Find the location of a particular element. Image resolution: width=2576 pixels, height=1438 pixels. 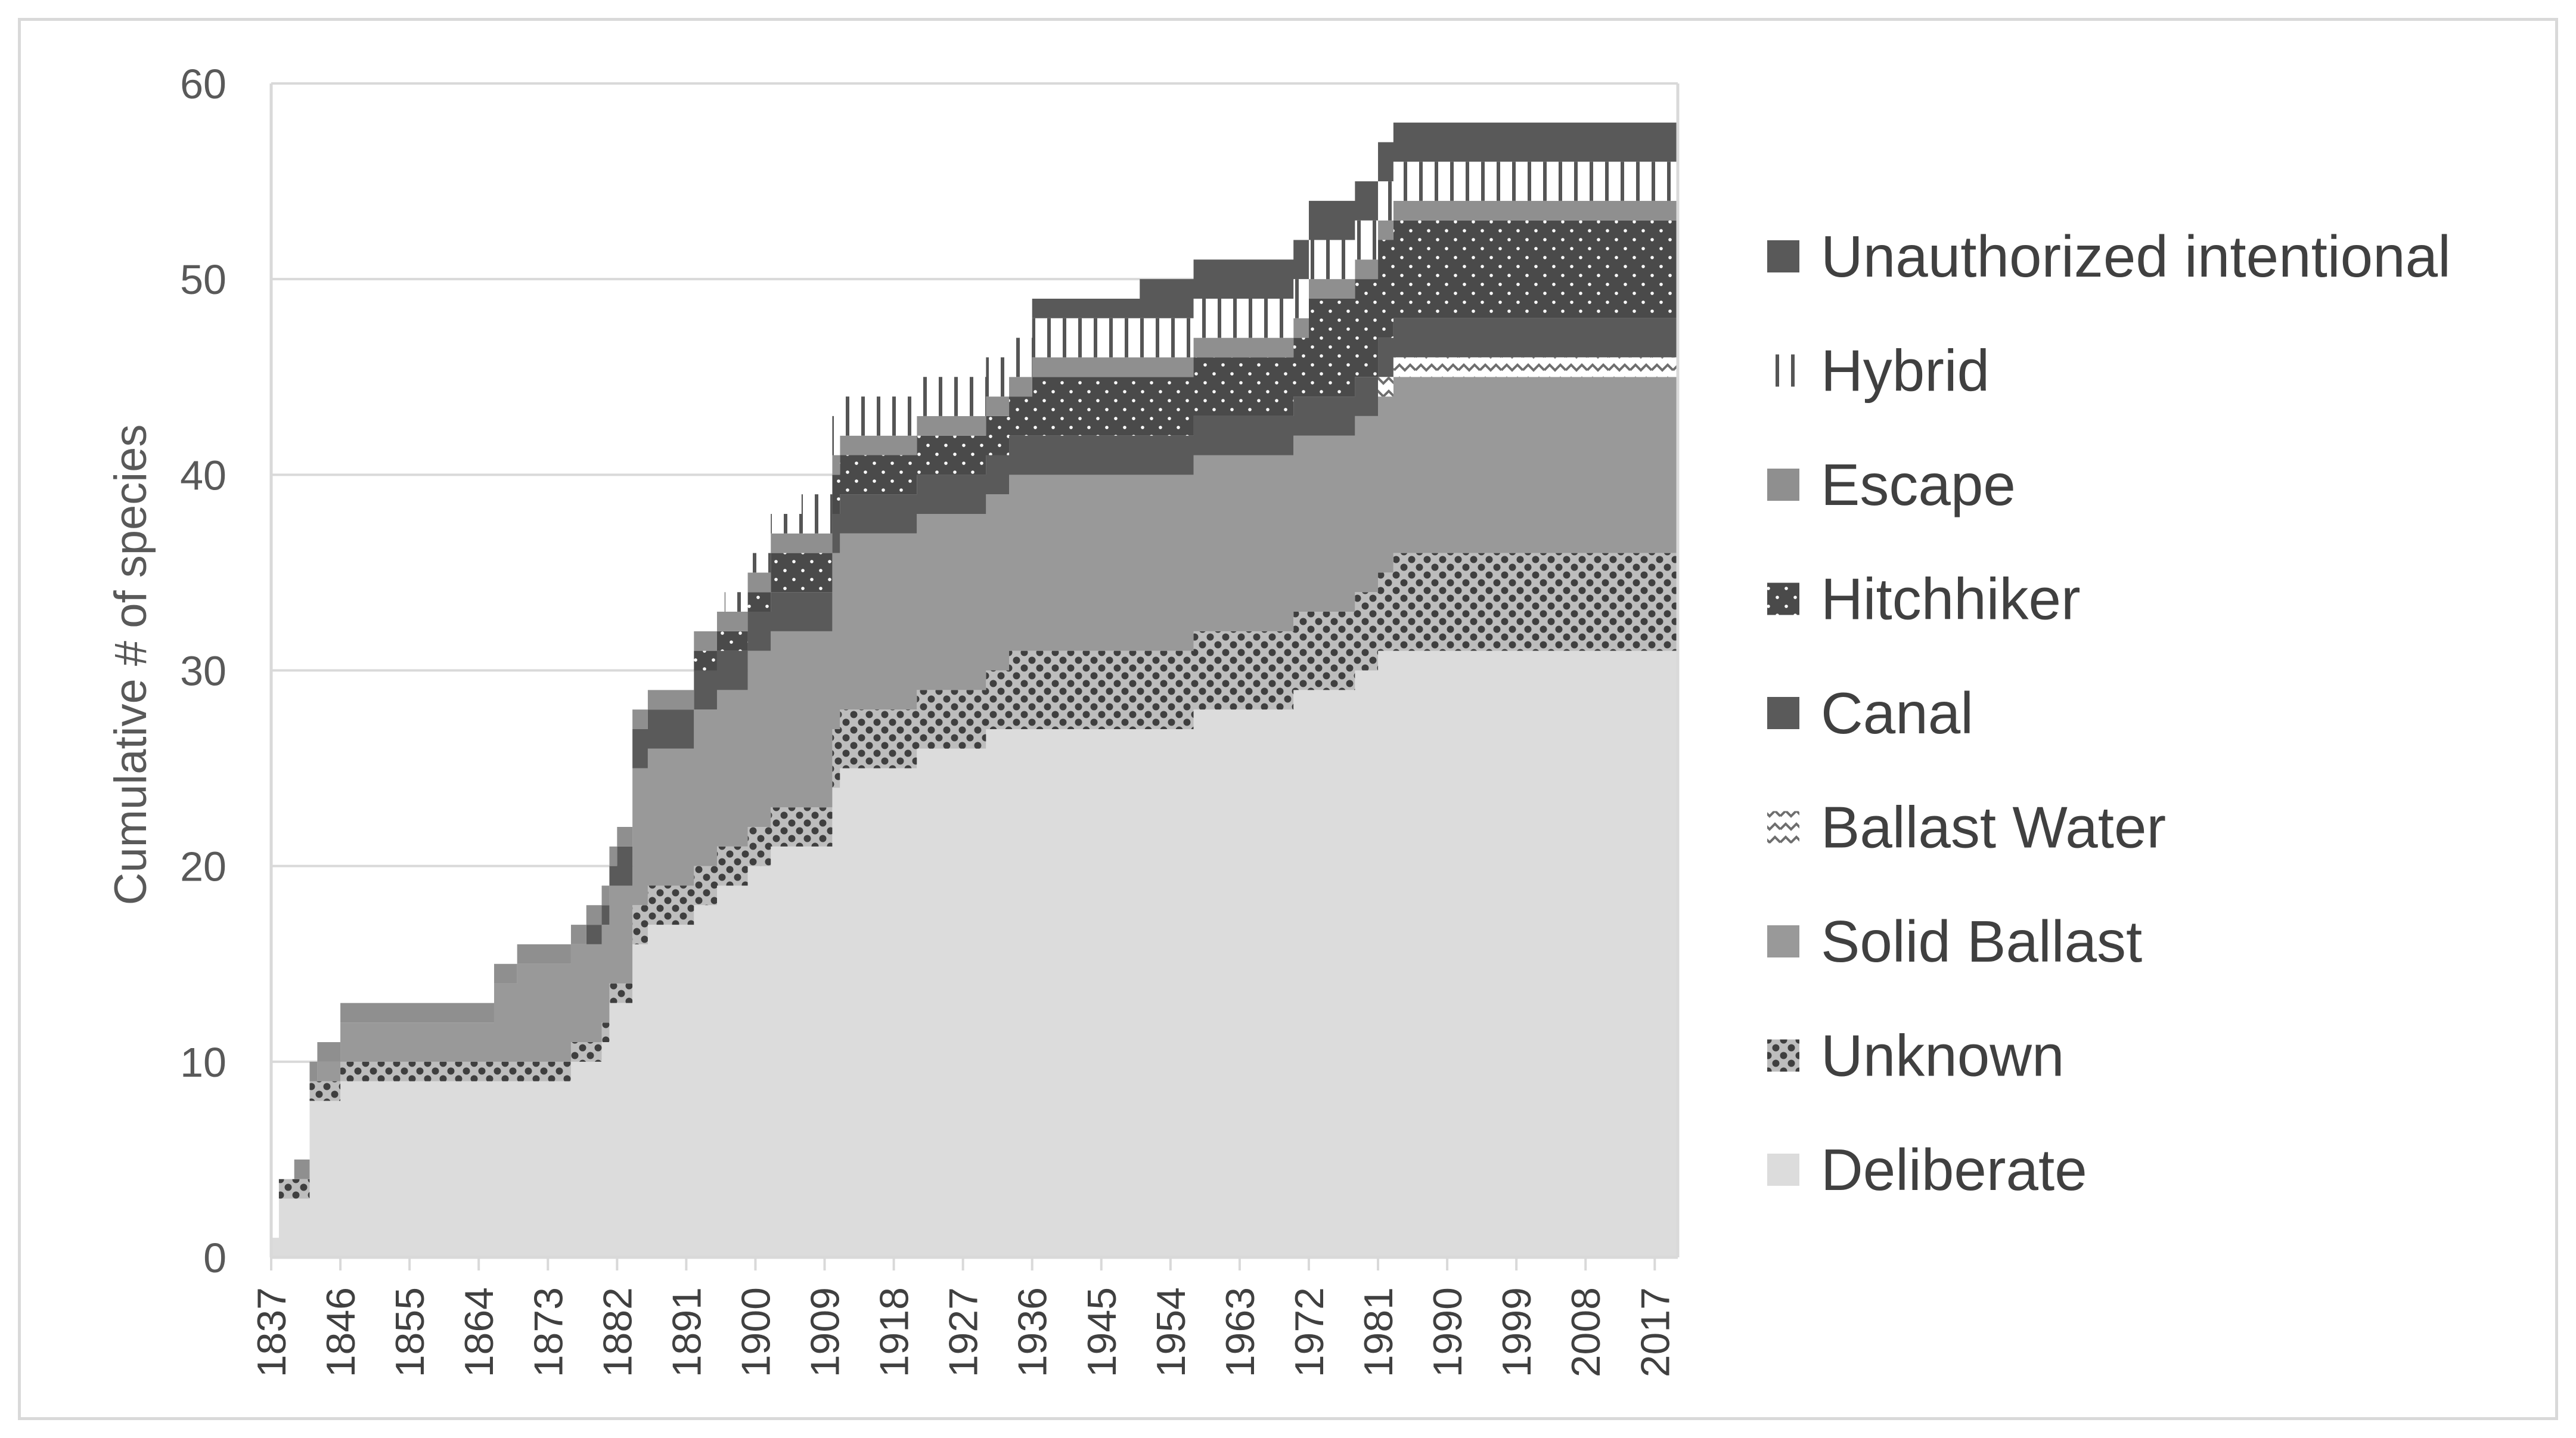

x-tick-label: 1990 is located at coordinates (1448, 1332).